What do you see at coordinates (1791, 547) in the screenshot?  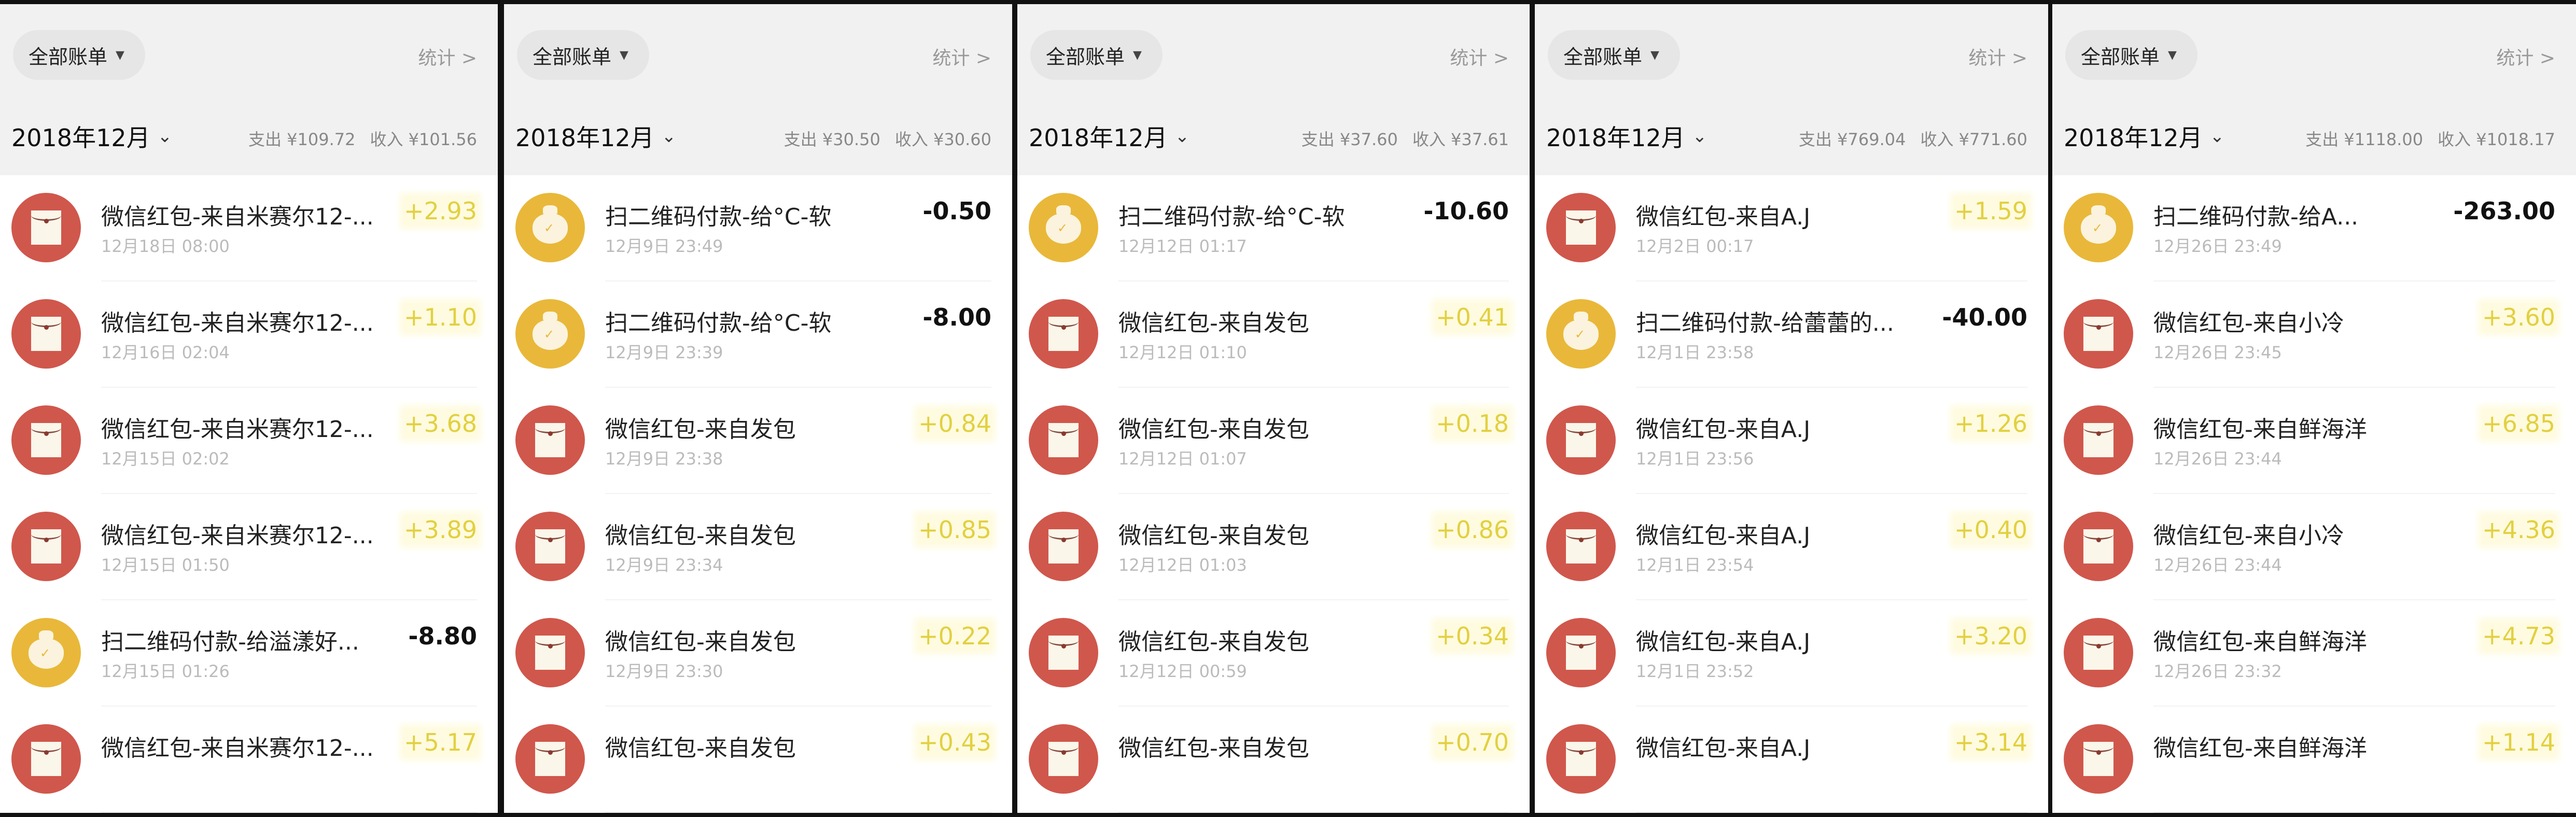 I see `transaction-row: 微信红包-来自A.J 12月1日 23:54 +0.40` at bounding box center [1791, 547].